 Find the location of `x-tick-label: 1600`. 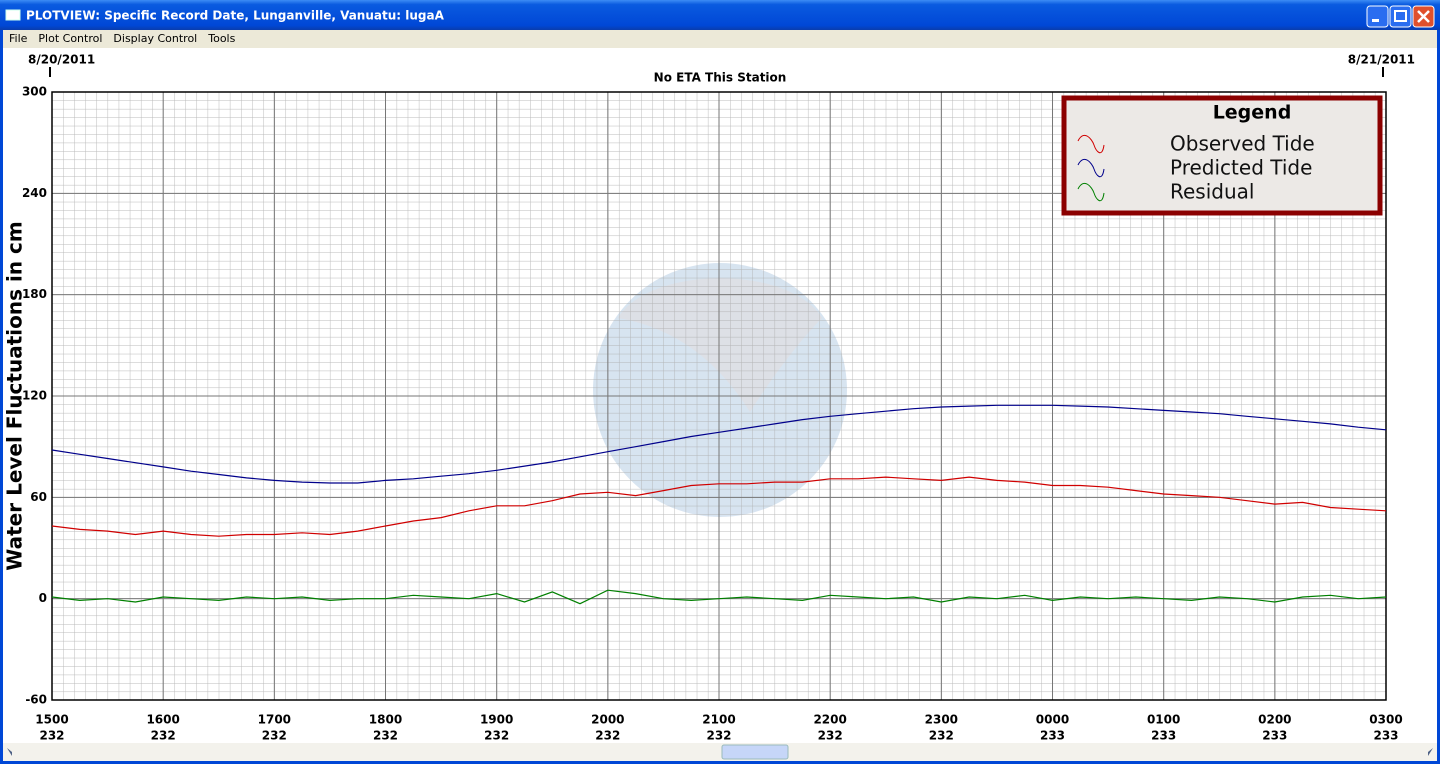

x-tick-label: 1600 is located at coordinates (162, 720).